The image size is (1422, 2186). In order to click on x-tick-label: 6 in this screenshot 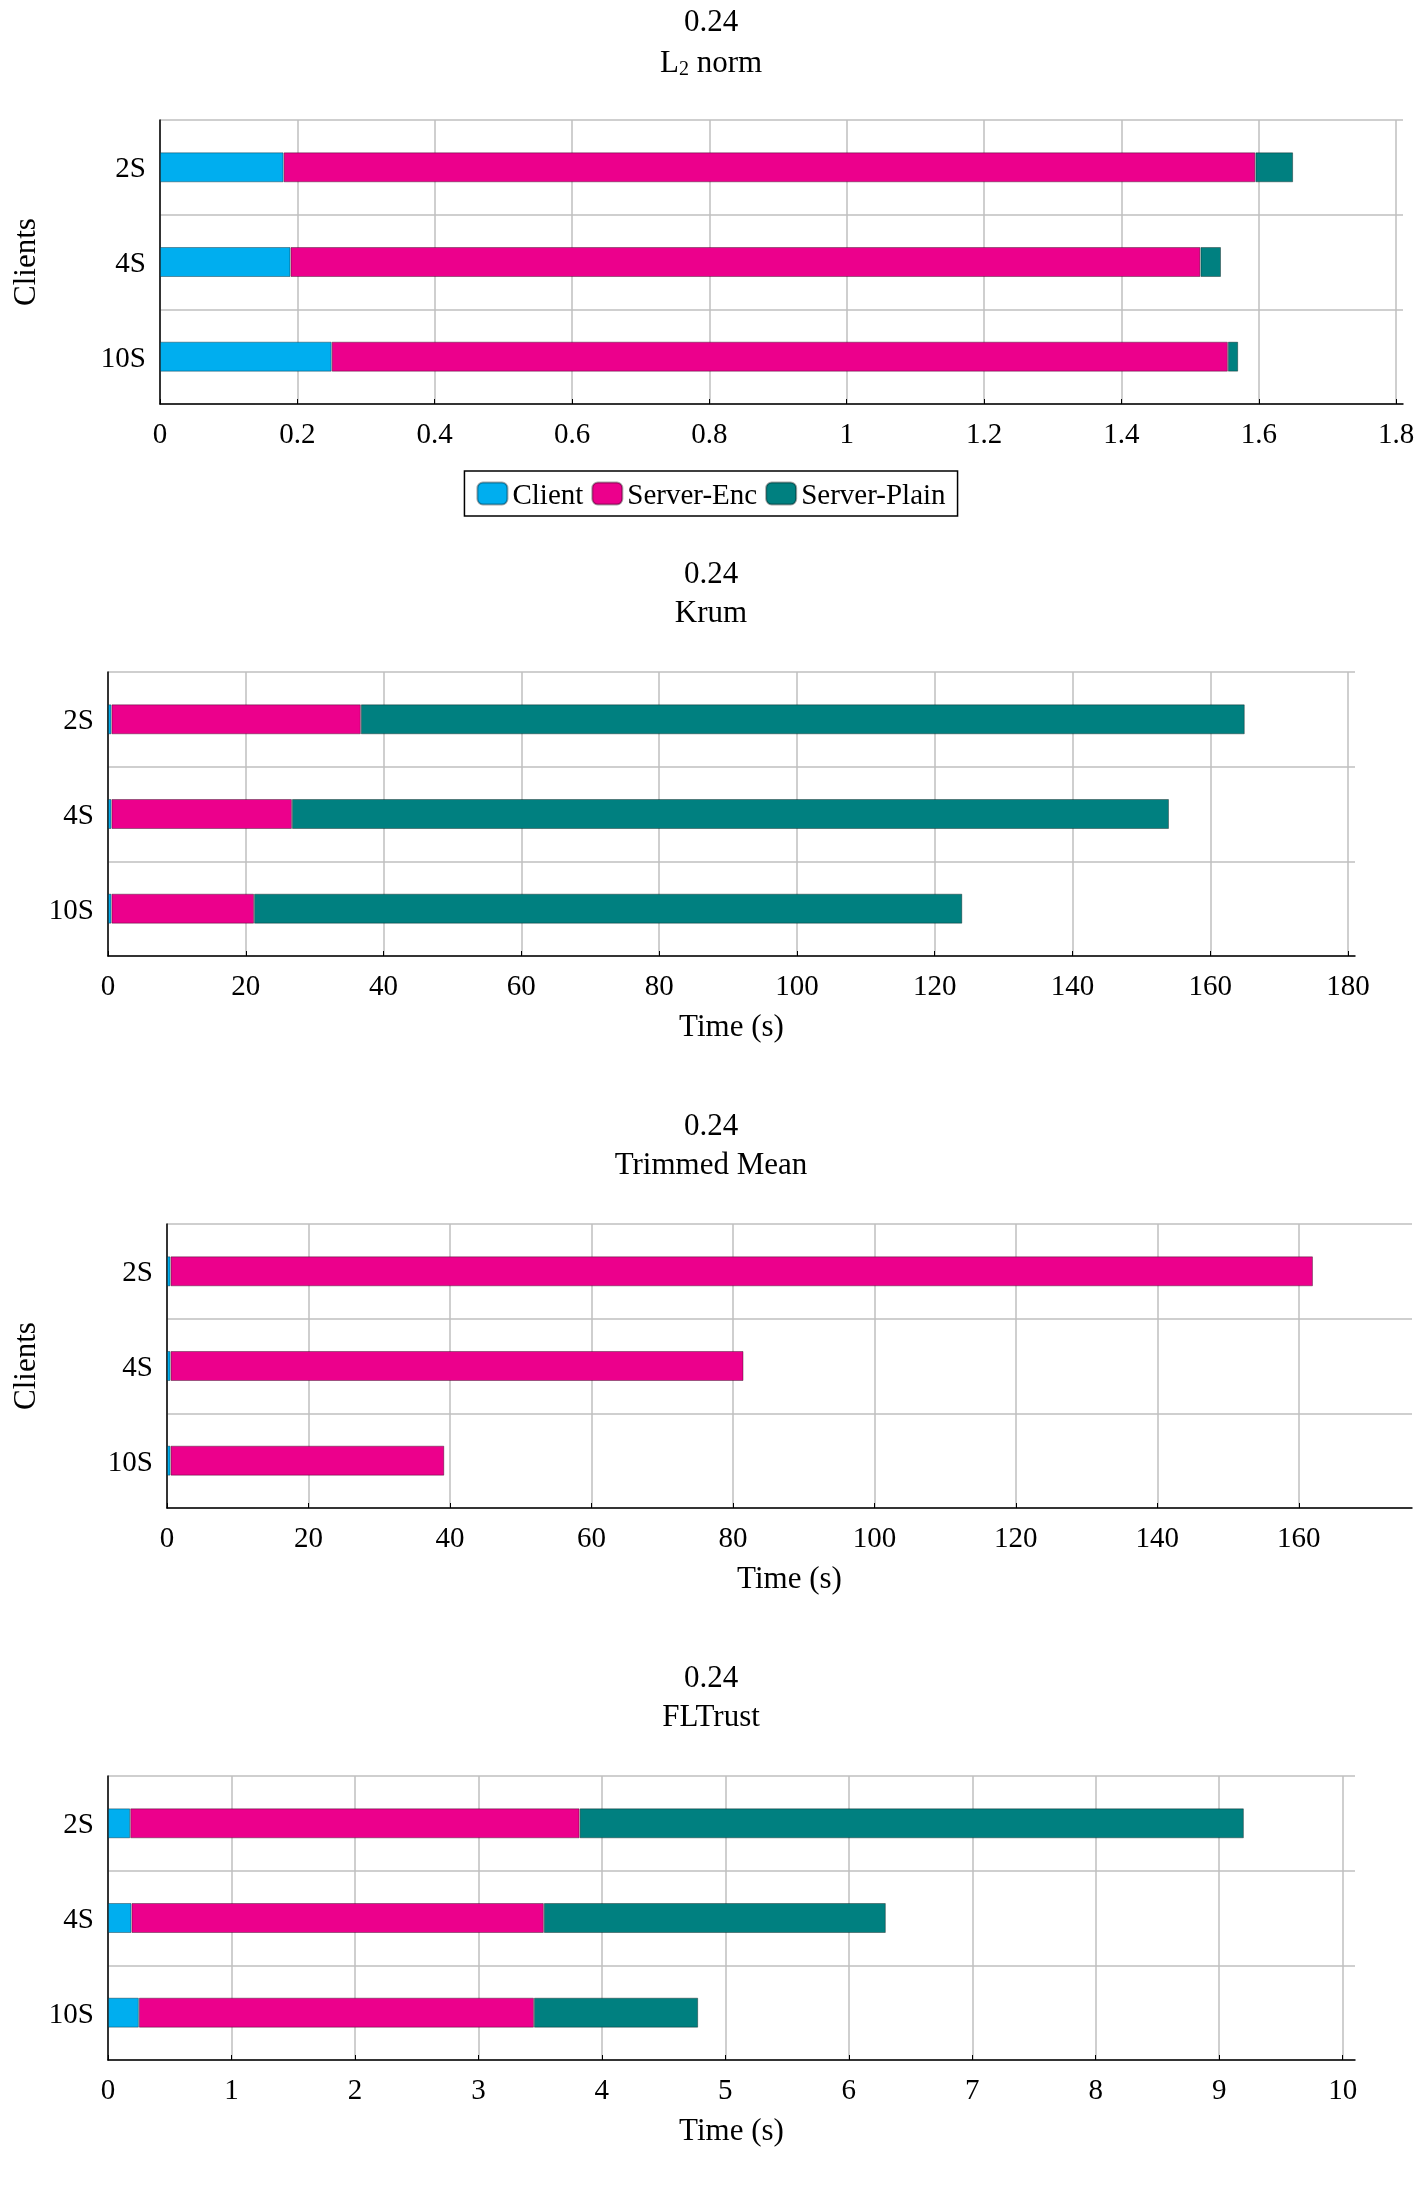, I will do `click(849, 2088)`.